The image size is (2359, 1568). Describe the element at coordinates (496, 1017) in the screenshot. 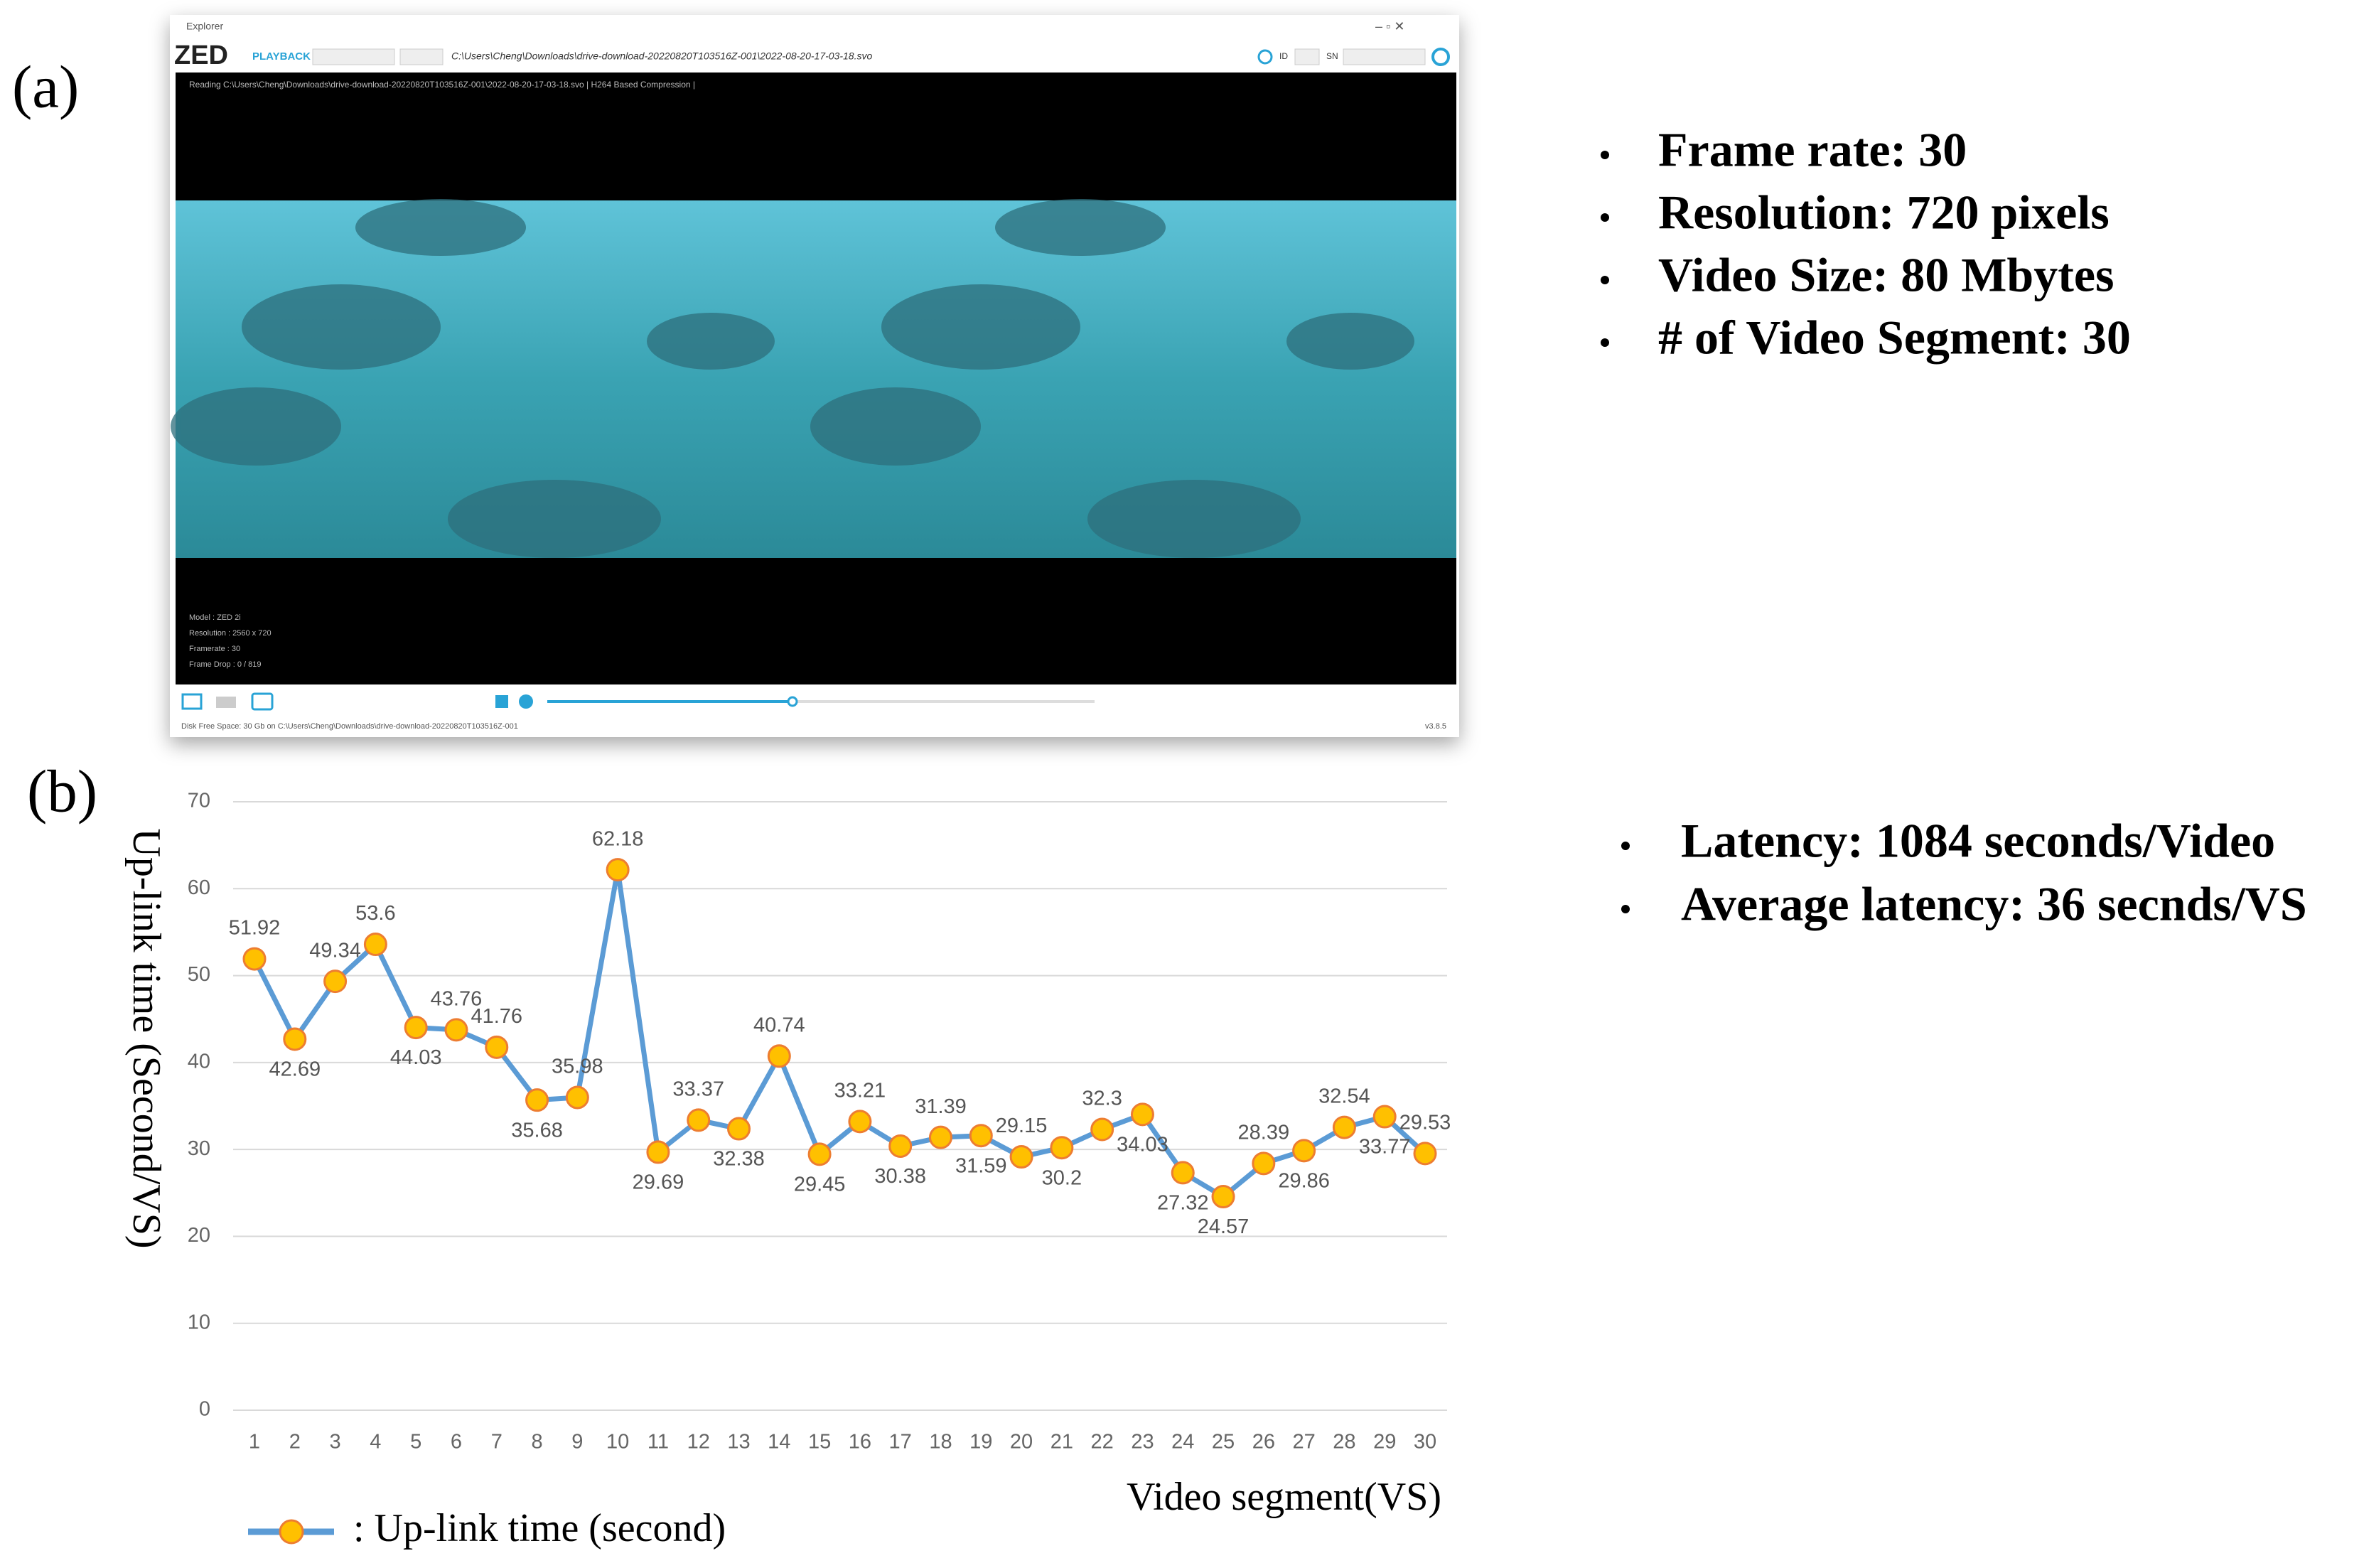

I see `data-label: 41.76` at that location.